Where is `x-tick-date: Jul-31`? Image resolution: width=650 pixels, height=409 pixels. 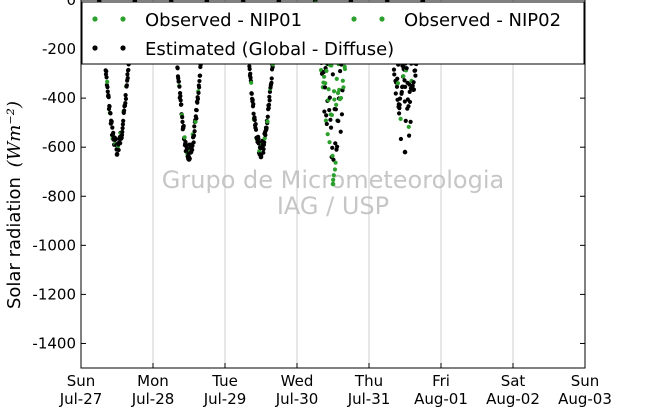
x-tick-date: Jul-31 is located at coordinates (369, 399).